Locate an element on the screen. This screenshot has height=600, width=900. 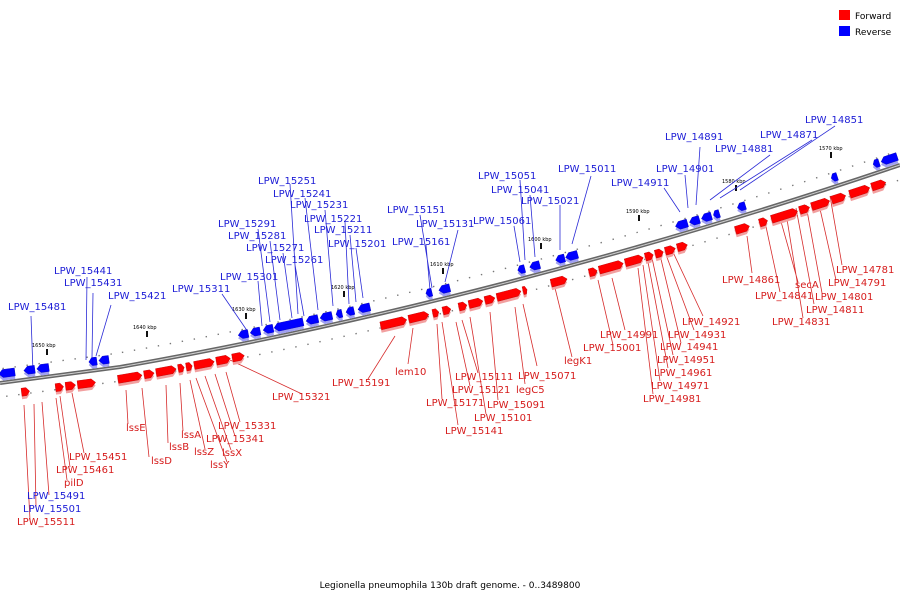
gene-label-reverse: LPW_15441 is located at coordinates (83, 271).